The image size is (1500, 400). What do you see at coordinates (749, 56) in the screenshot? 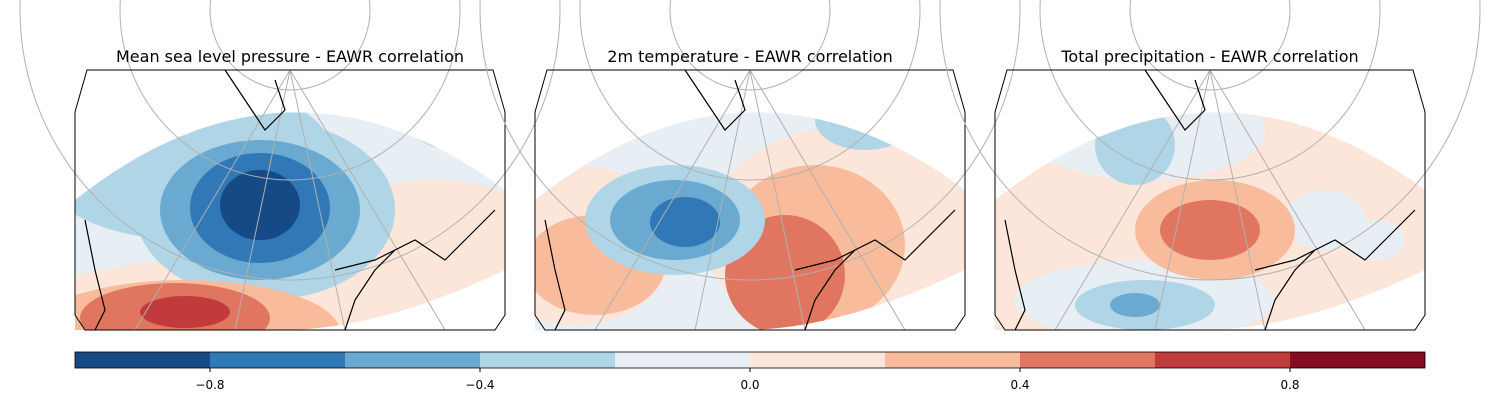
I see `panel-title: 2m temperature - EAWR correlation` at bounding box center [749, 56].